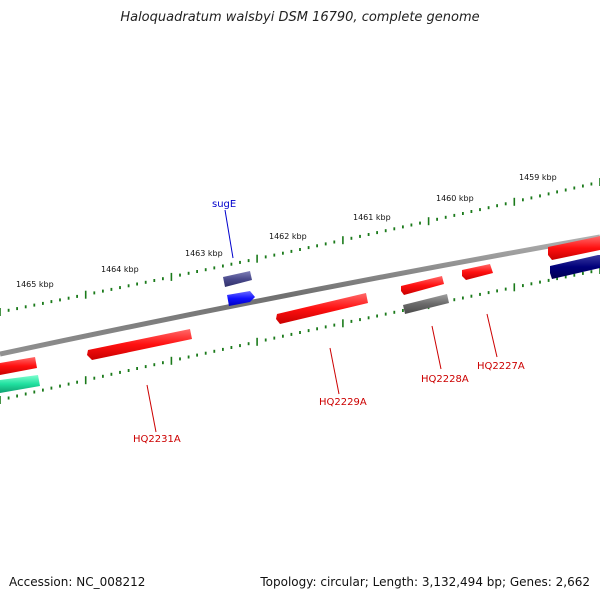 The image size is (600, 600). I want to click on gene-hq2227a, so click(477, 272).